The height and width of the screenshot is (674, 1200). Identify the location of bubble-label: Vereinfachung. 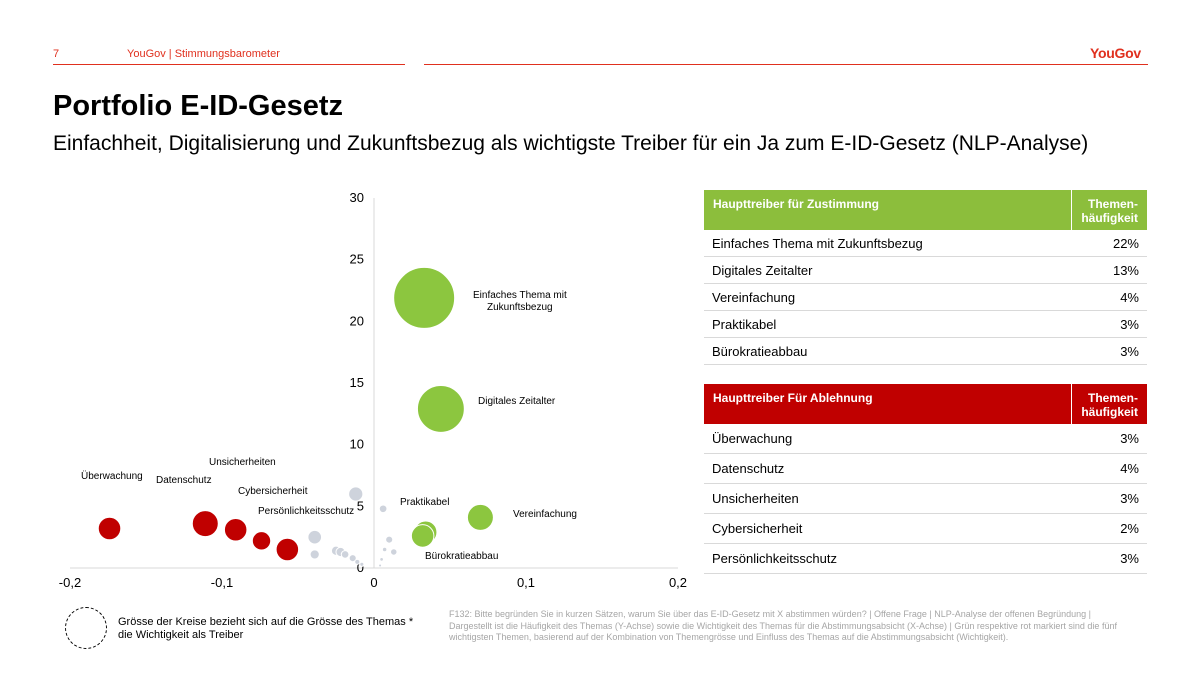
(545, 514).